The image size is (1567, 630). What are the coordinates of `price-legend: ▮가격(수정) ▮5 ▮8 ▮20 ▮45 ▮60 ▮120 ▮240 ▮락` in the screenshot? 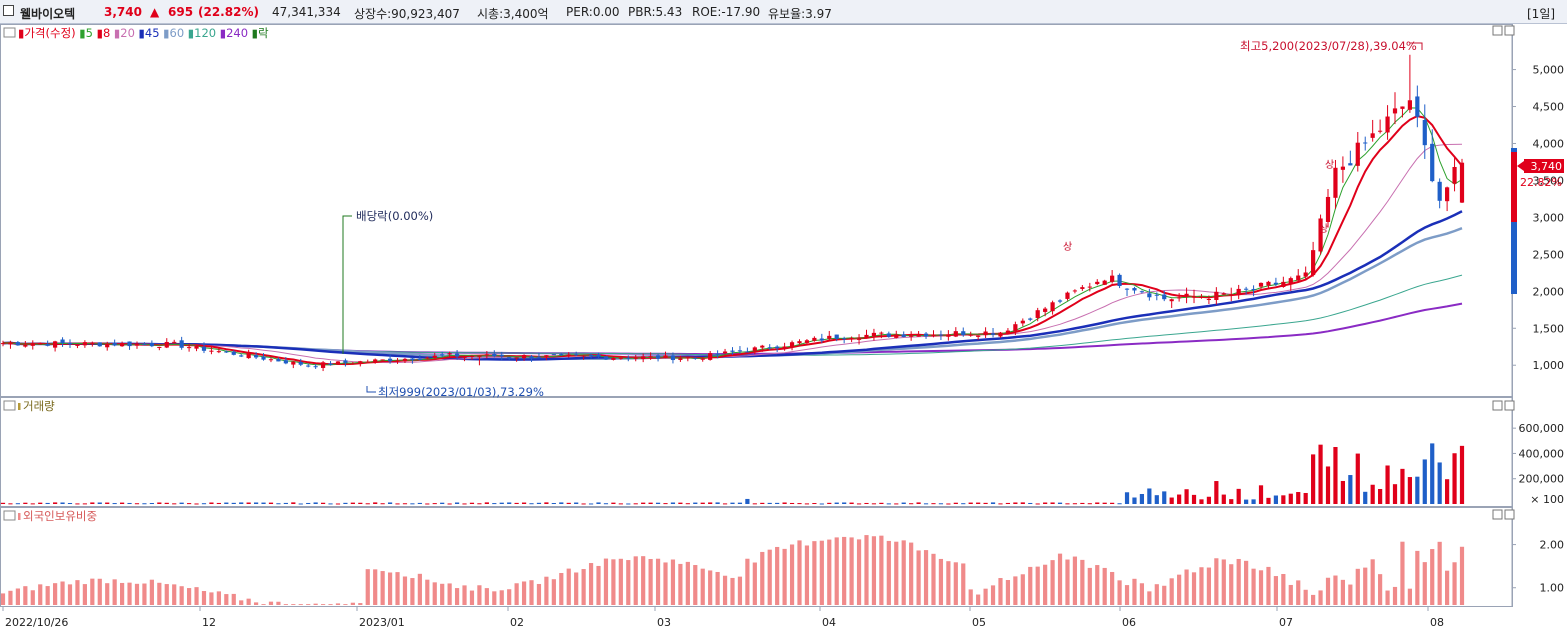 It's located at (136, 33).